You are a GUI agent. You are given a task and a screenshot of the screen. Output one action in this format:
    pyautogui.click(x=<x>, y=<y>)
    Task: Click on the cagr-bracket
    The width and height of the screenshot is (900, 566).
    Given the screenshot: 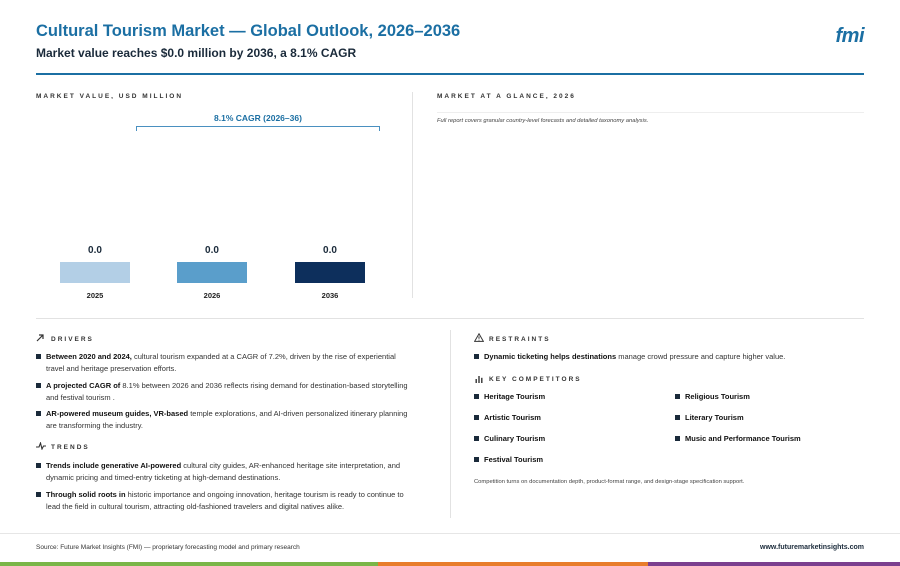 What is the action you would take?
    pyautogui.click(x=258, y=128)
    